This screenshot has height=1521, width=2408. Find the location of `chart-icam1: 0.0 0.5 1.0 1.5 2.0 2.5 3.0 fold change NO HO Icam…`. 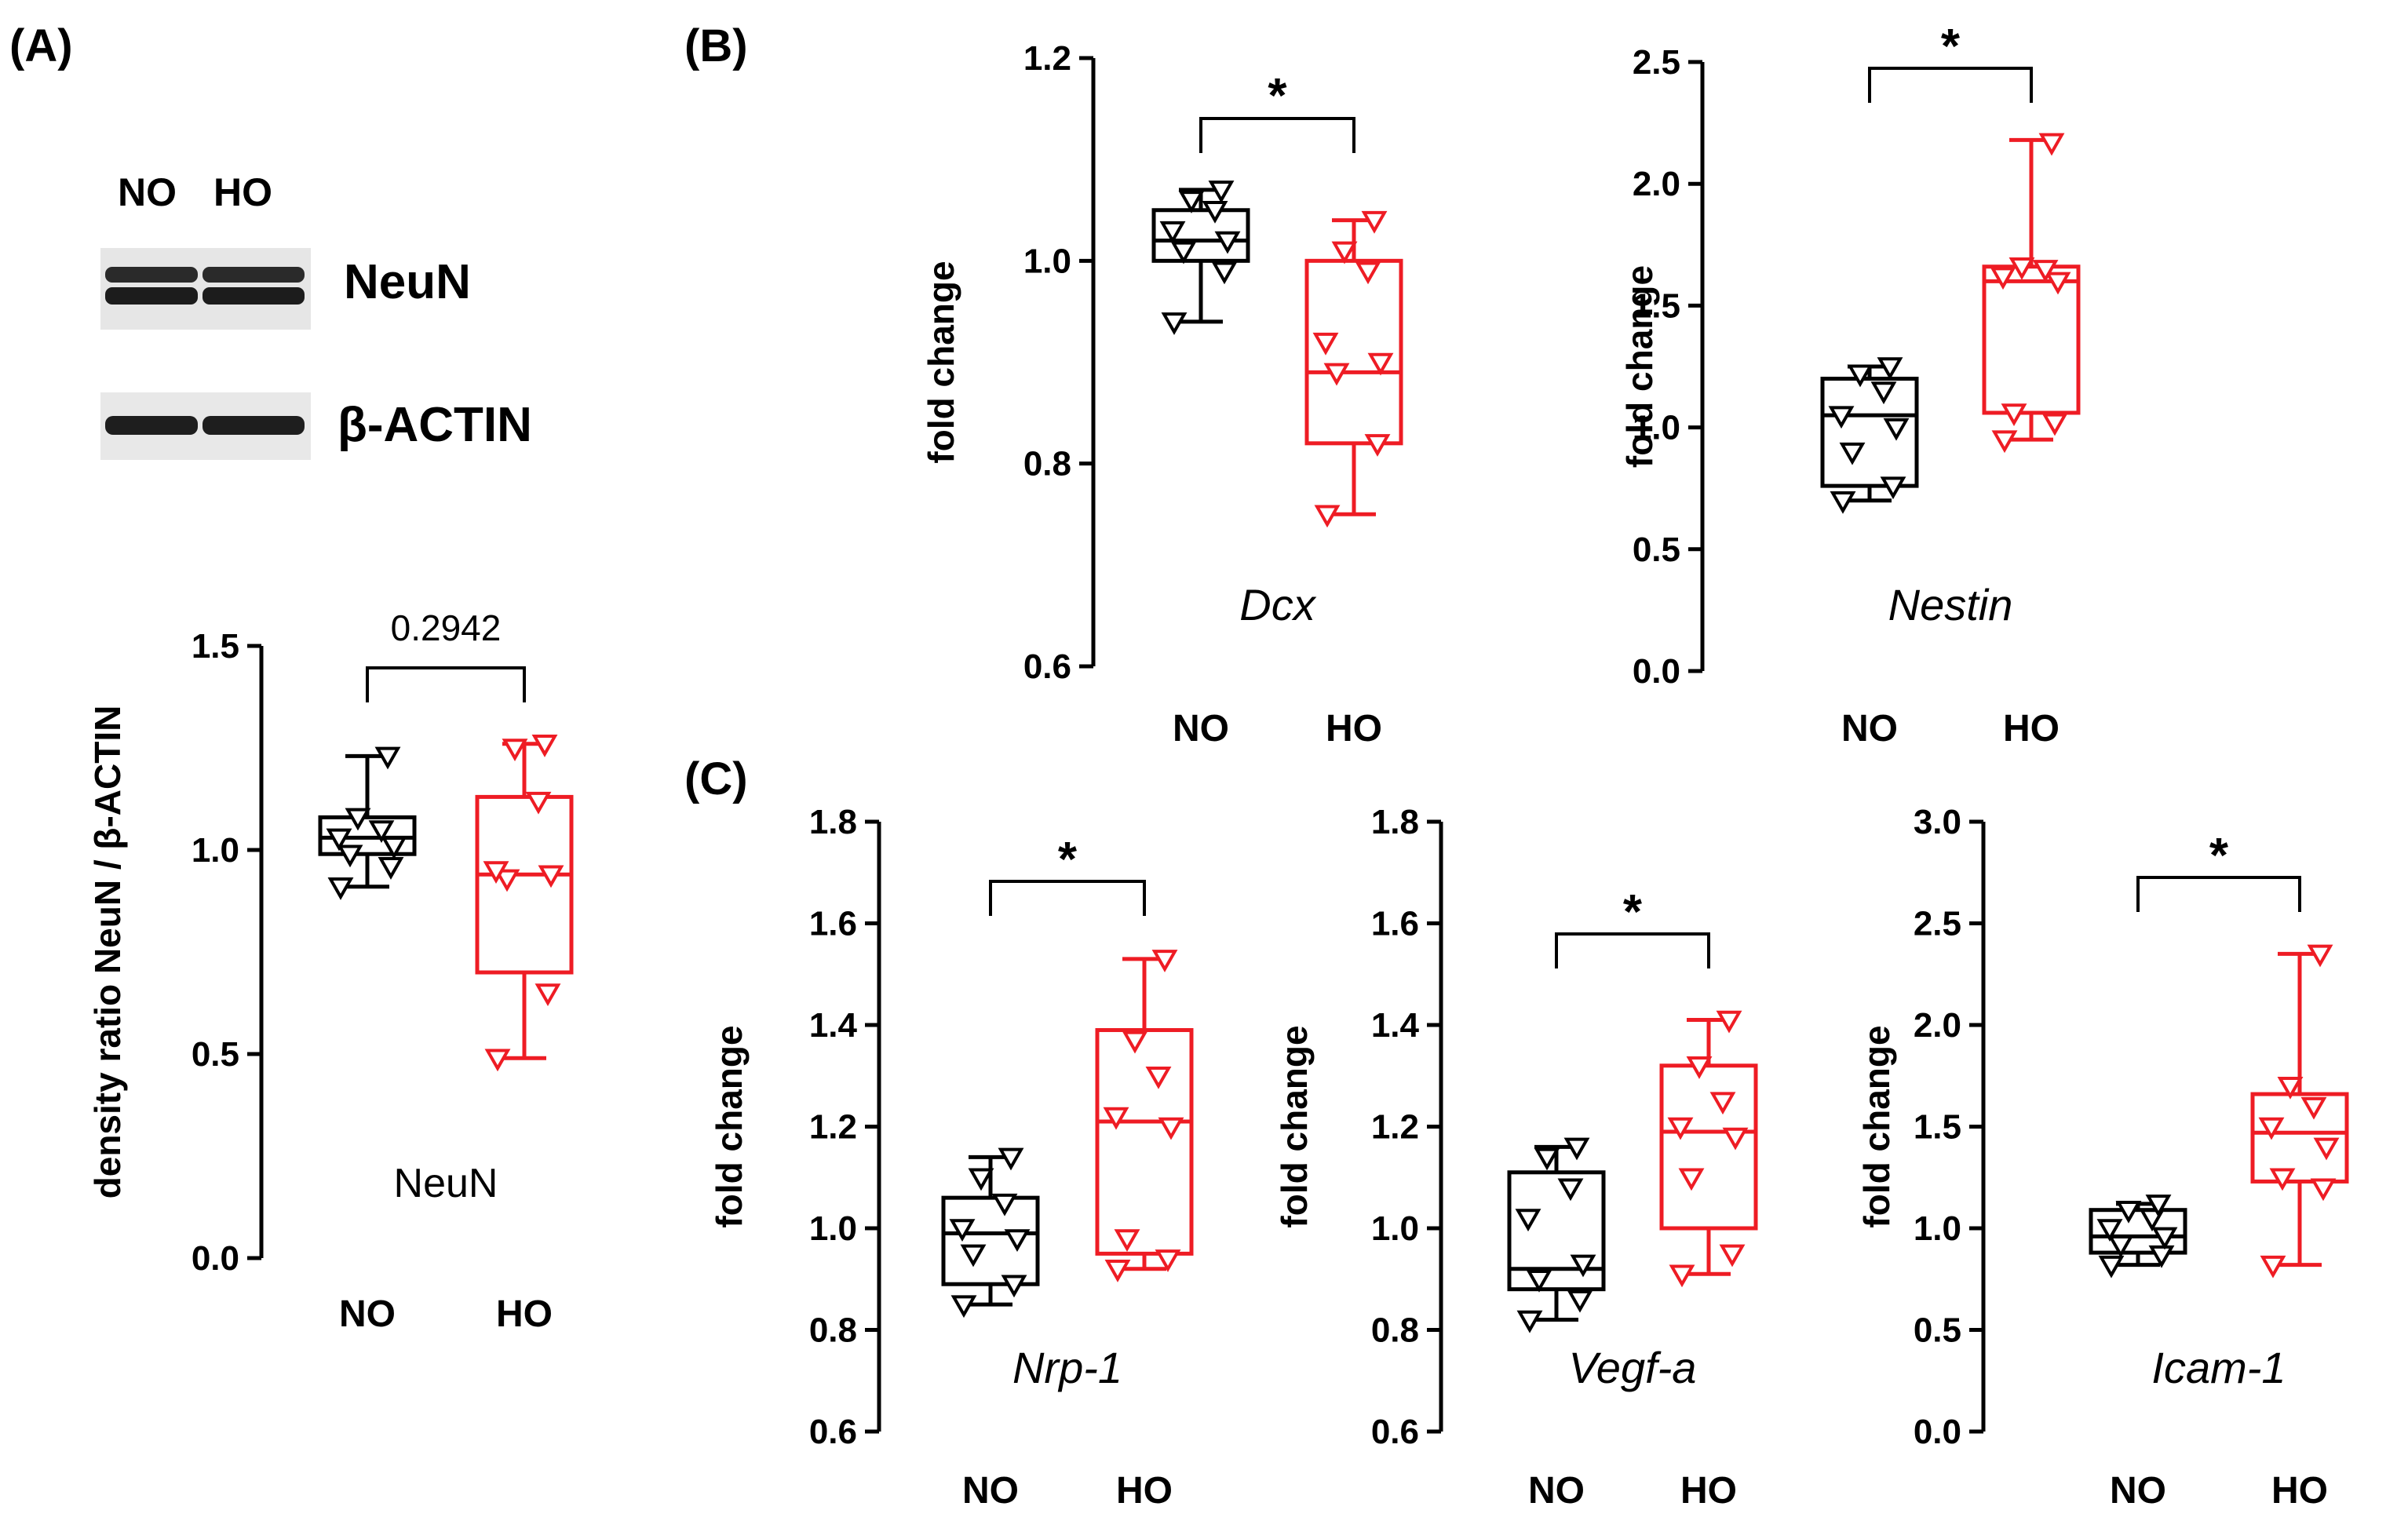

chart-icam1: 0.0 0.5 1.0 1.5 2.0 2.5 3.0 fold change NO HO Icam… is located at coordinates (2103, 1157).